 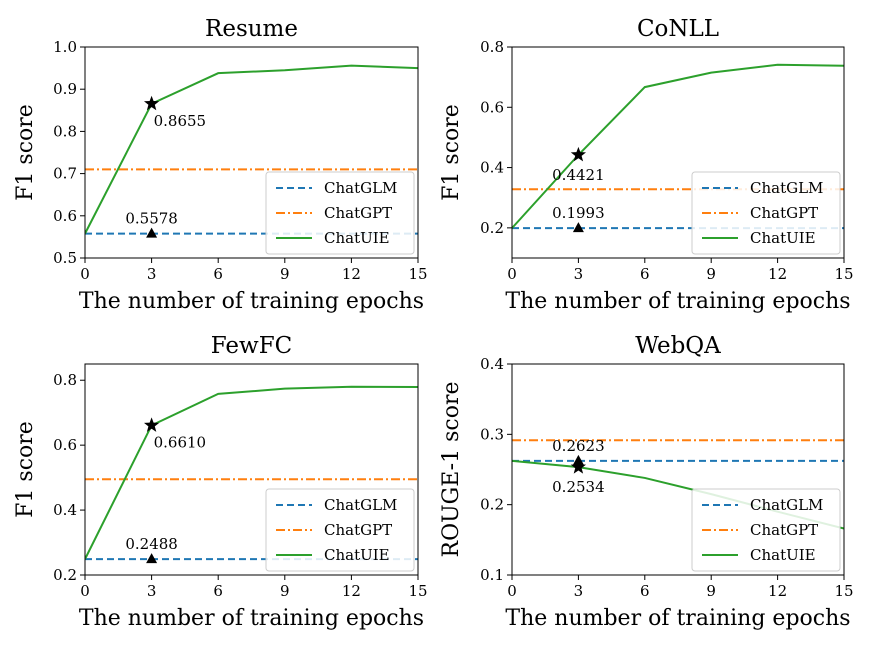 What do you see at coordinates (492, 575) in the screenshot?
I see `y-tick-label: 0.1` at bounding box center [492, 575].